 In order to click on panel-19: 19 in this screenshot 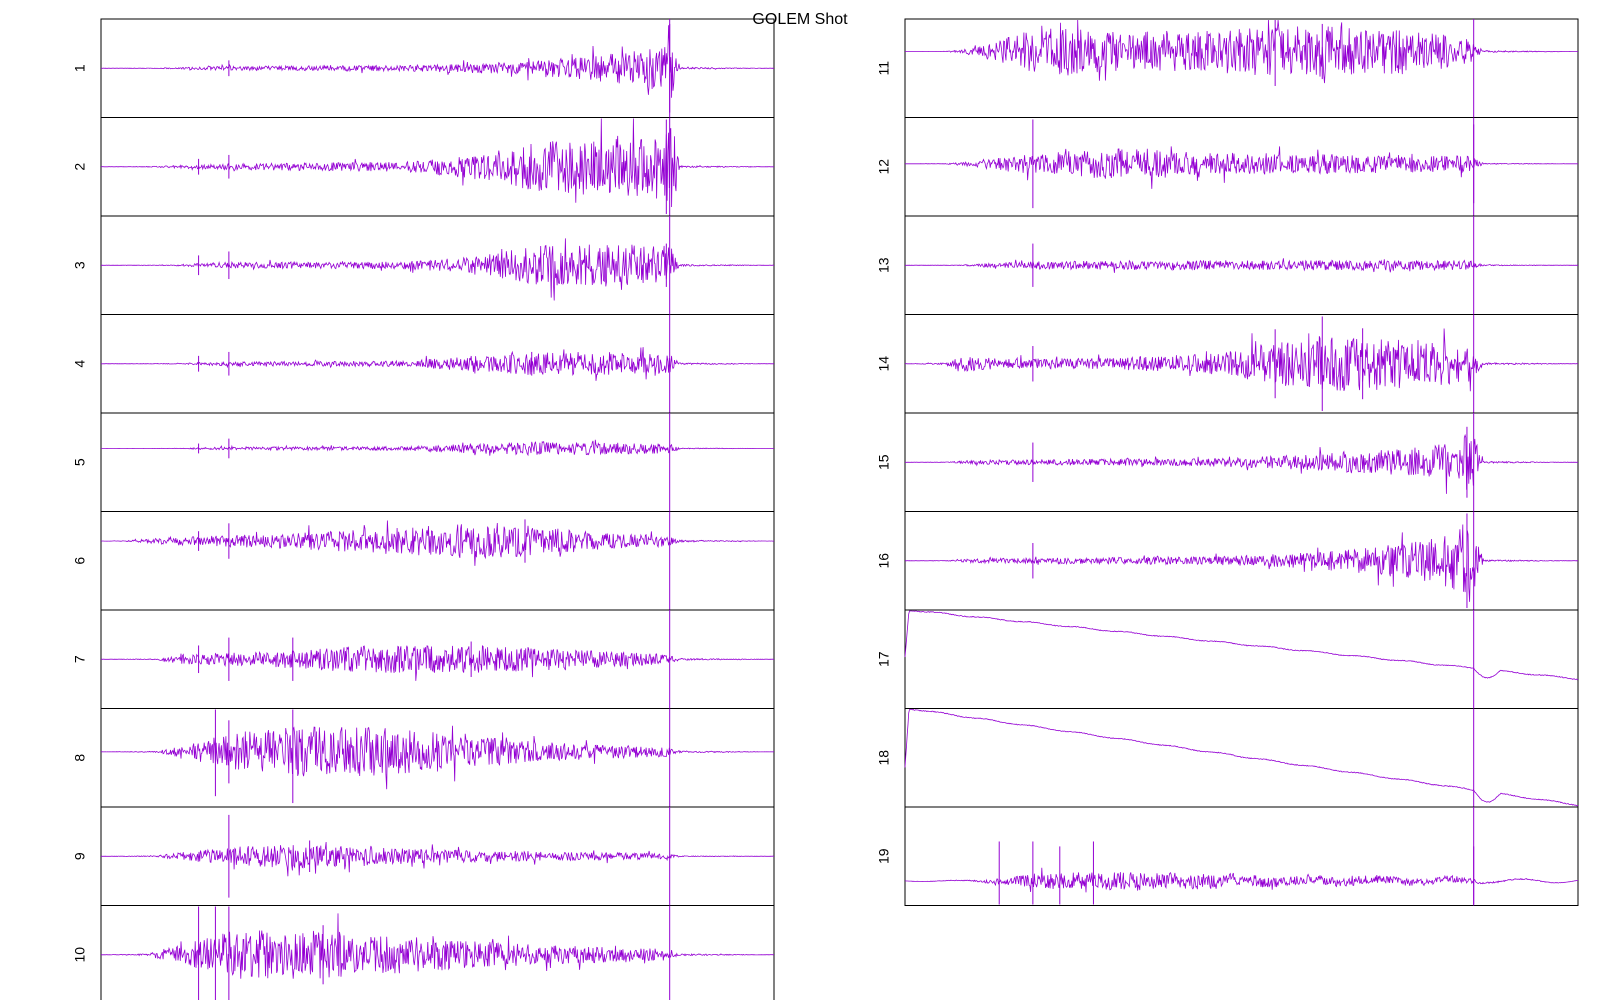, I will do `click(1227, 856)`.